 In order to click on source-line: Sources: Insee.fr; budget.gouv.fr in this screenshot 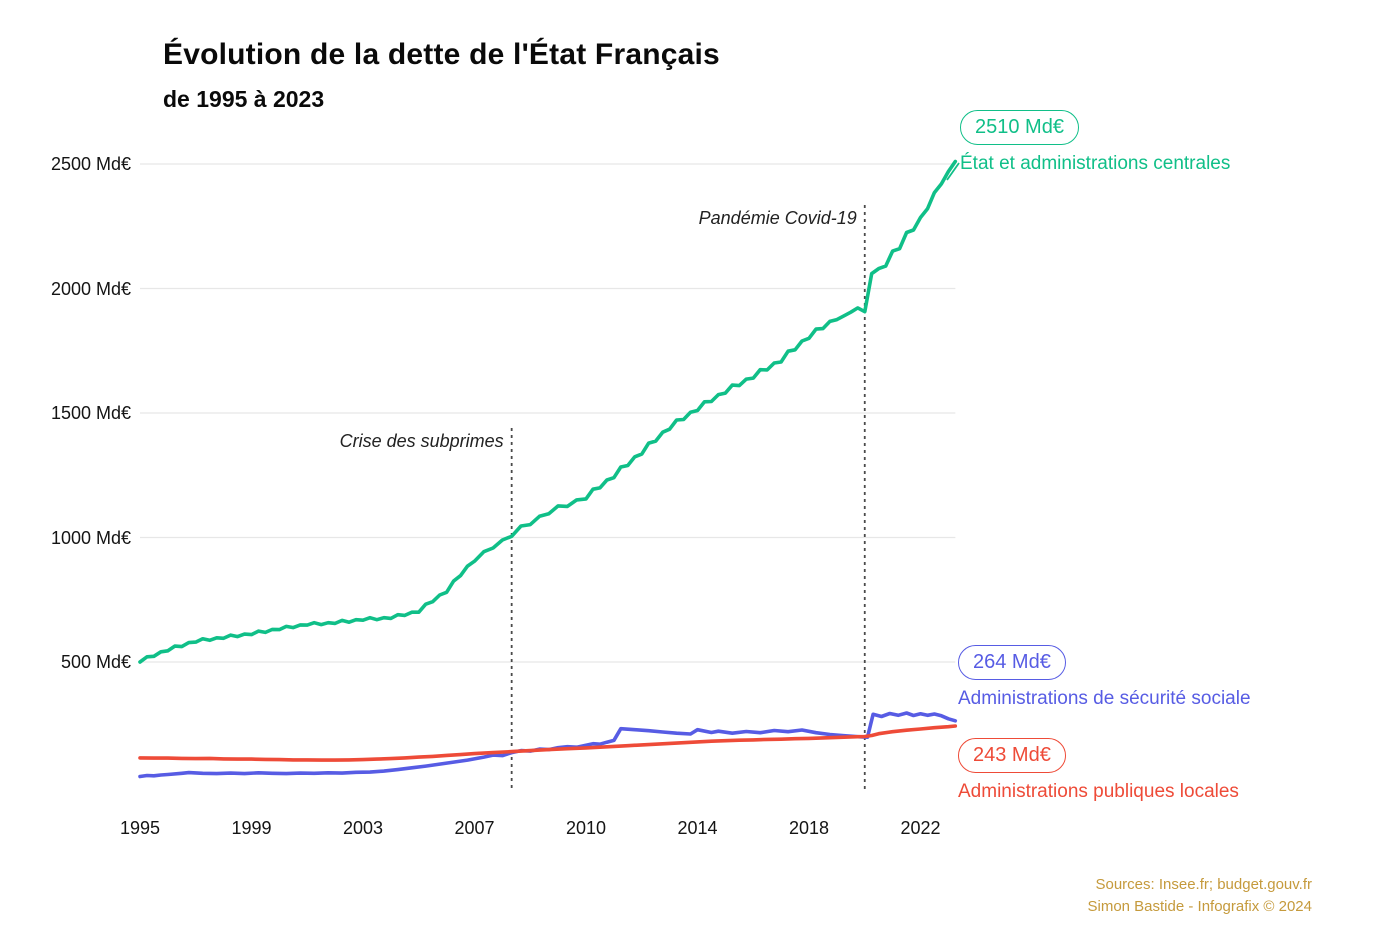, I will do `click(1203, 884)`.